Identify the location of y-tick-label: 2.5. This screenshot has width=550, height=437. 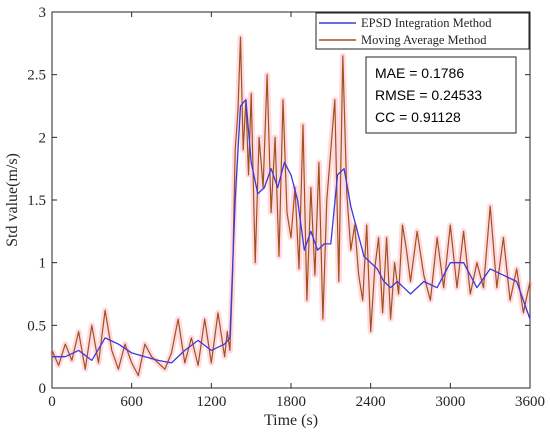
(36, 76).